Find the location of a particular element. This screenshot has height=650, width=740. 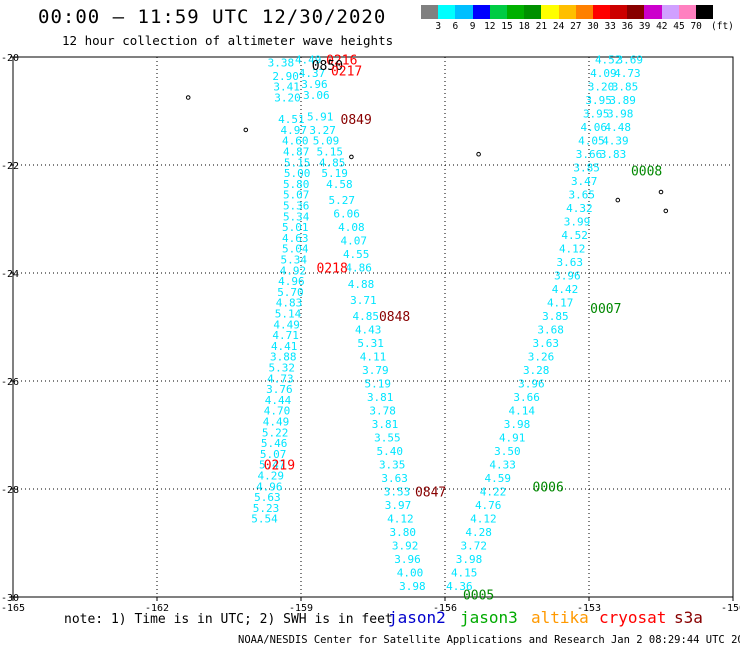

wave-height-value: 3.50 is located at coordinates (507, 451).